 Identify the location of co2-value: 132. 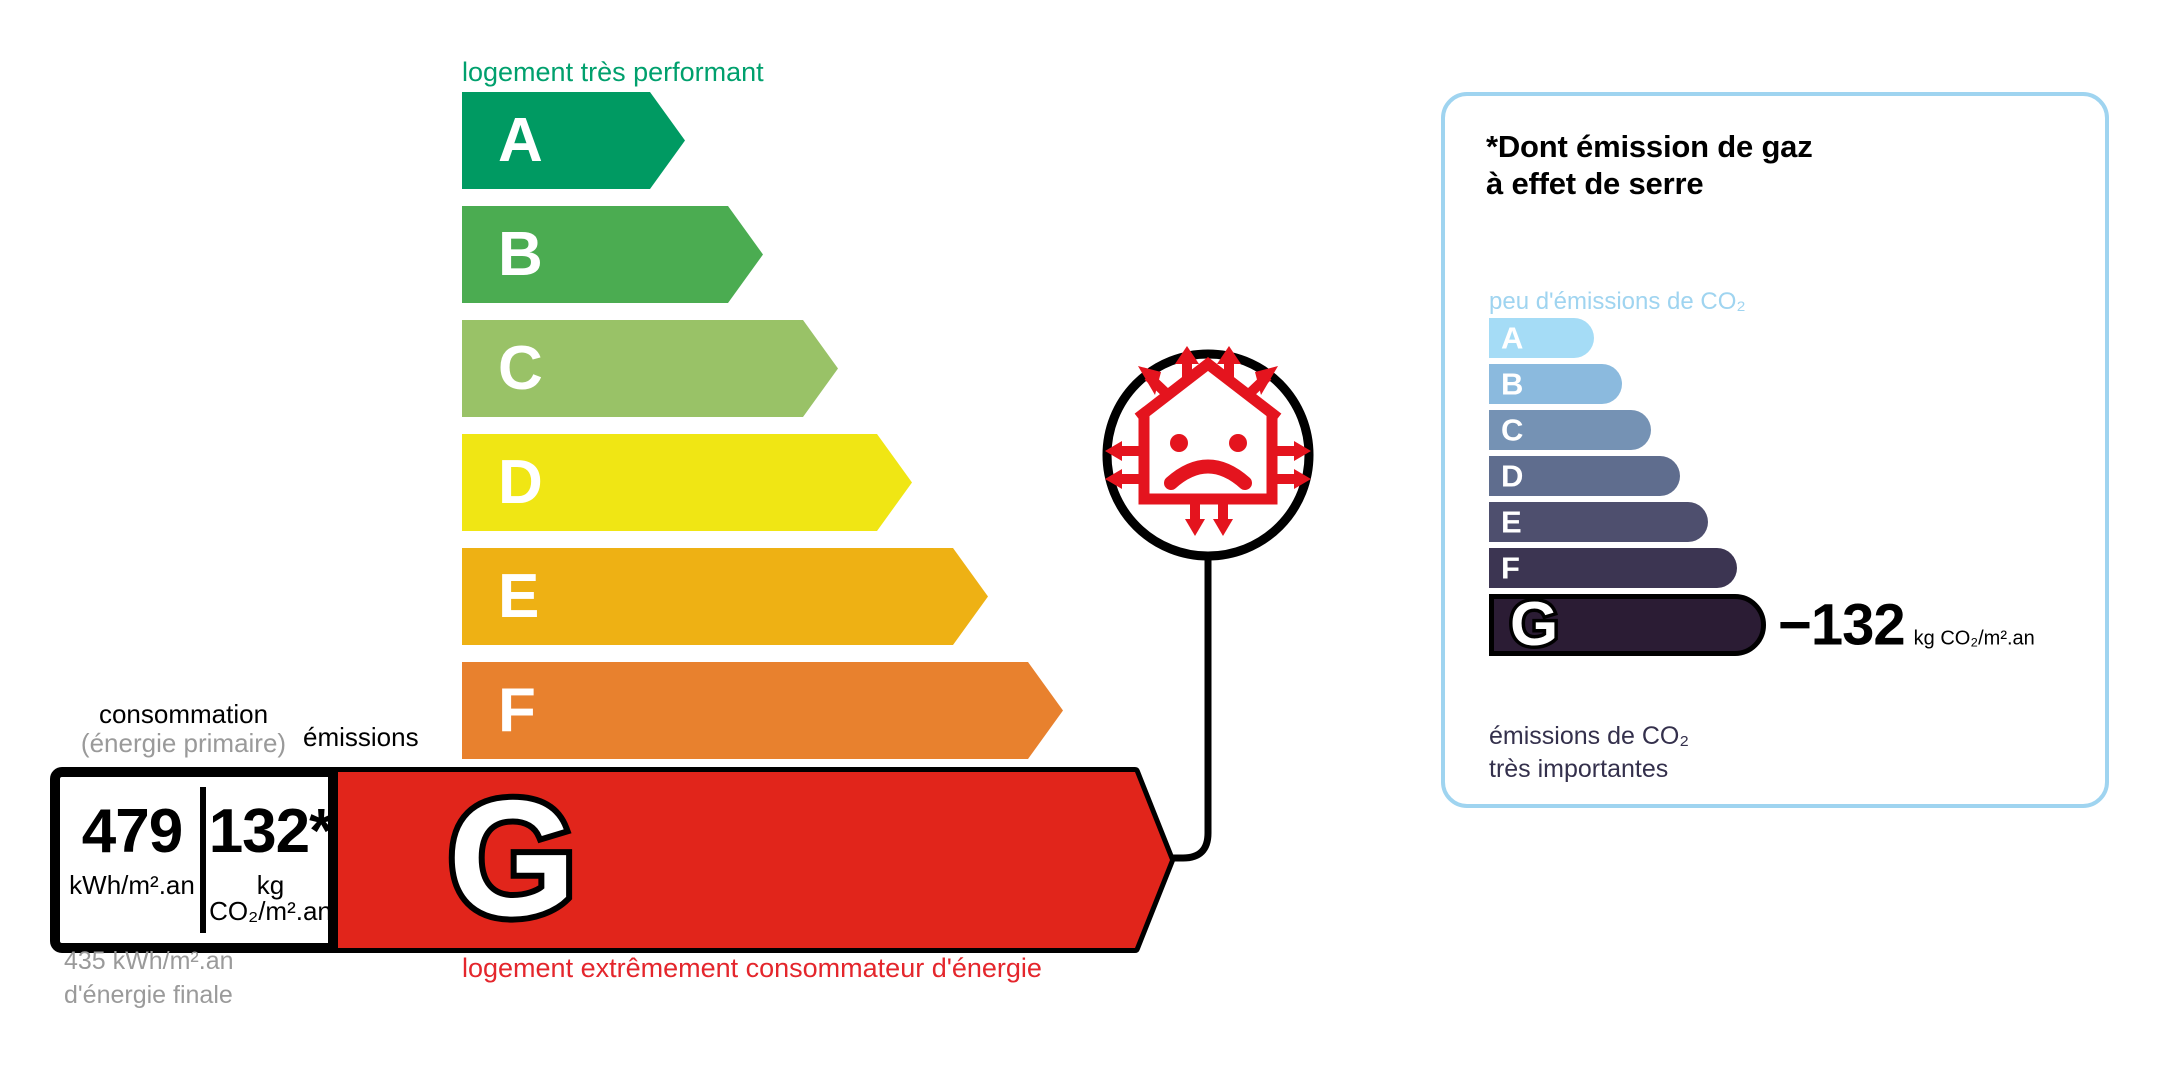
(1858, 625).